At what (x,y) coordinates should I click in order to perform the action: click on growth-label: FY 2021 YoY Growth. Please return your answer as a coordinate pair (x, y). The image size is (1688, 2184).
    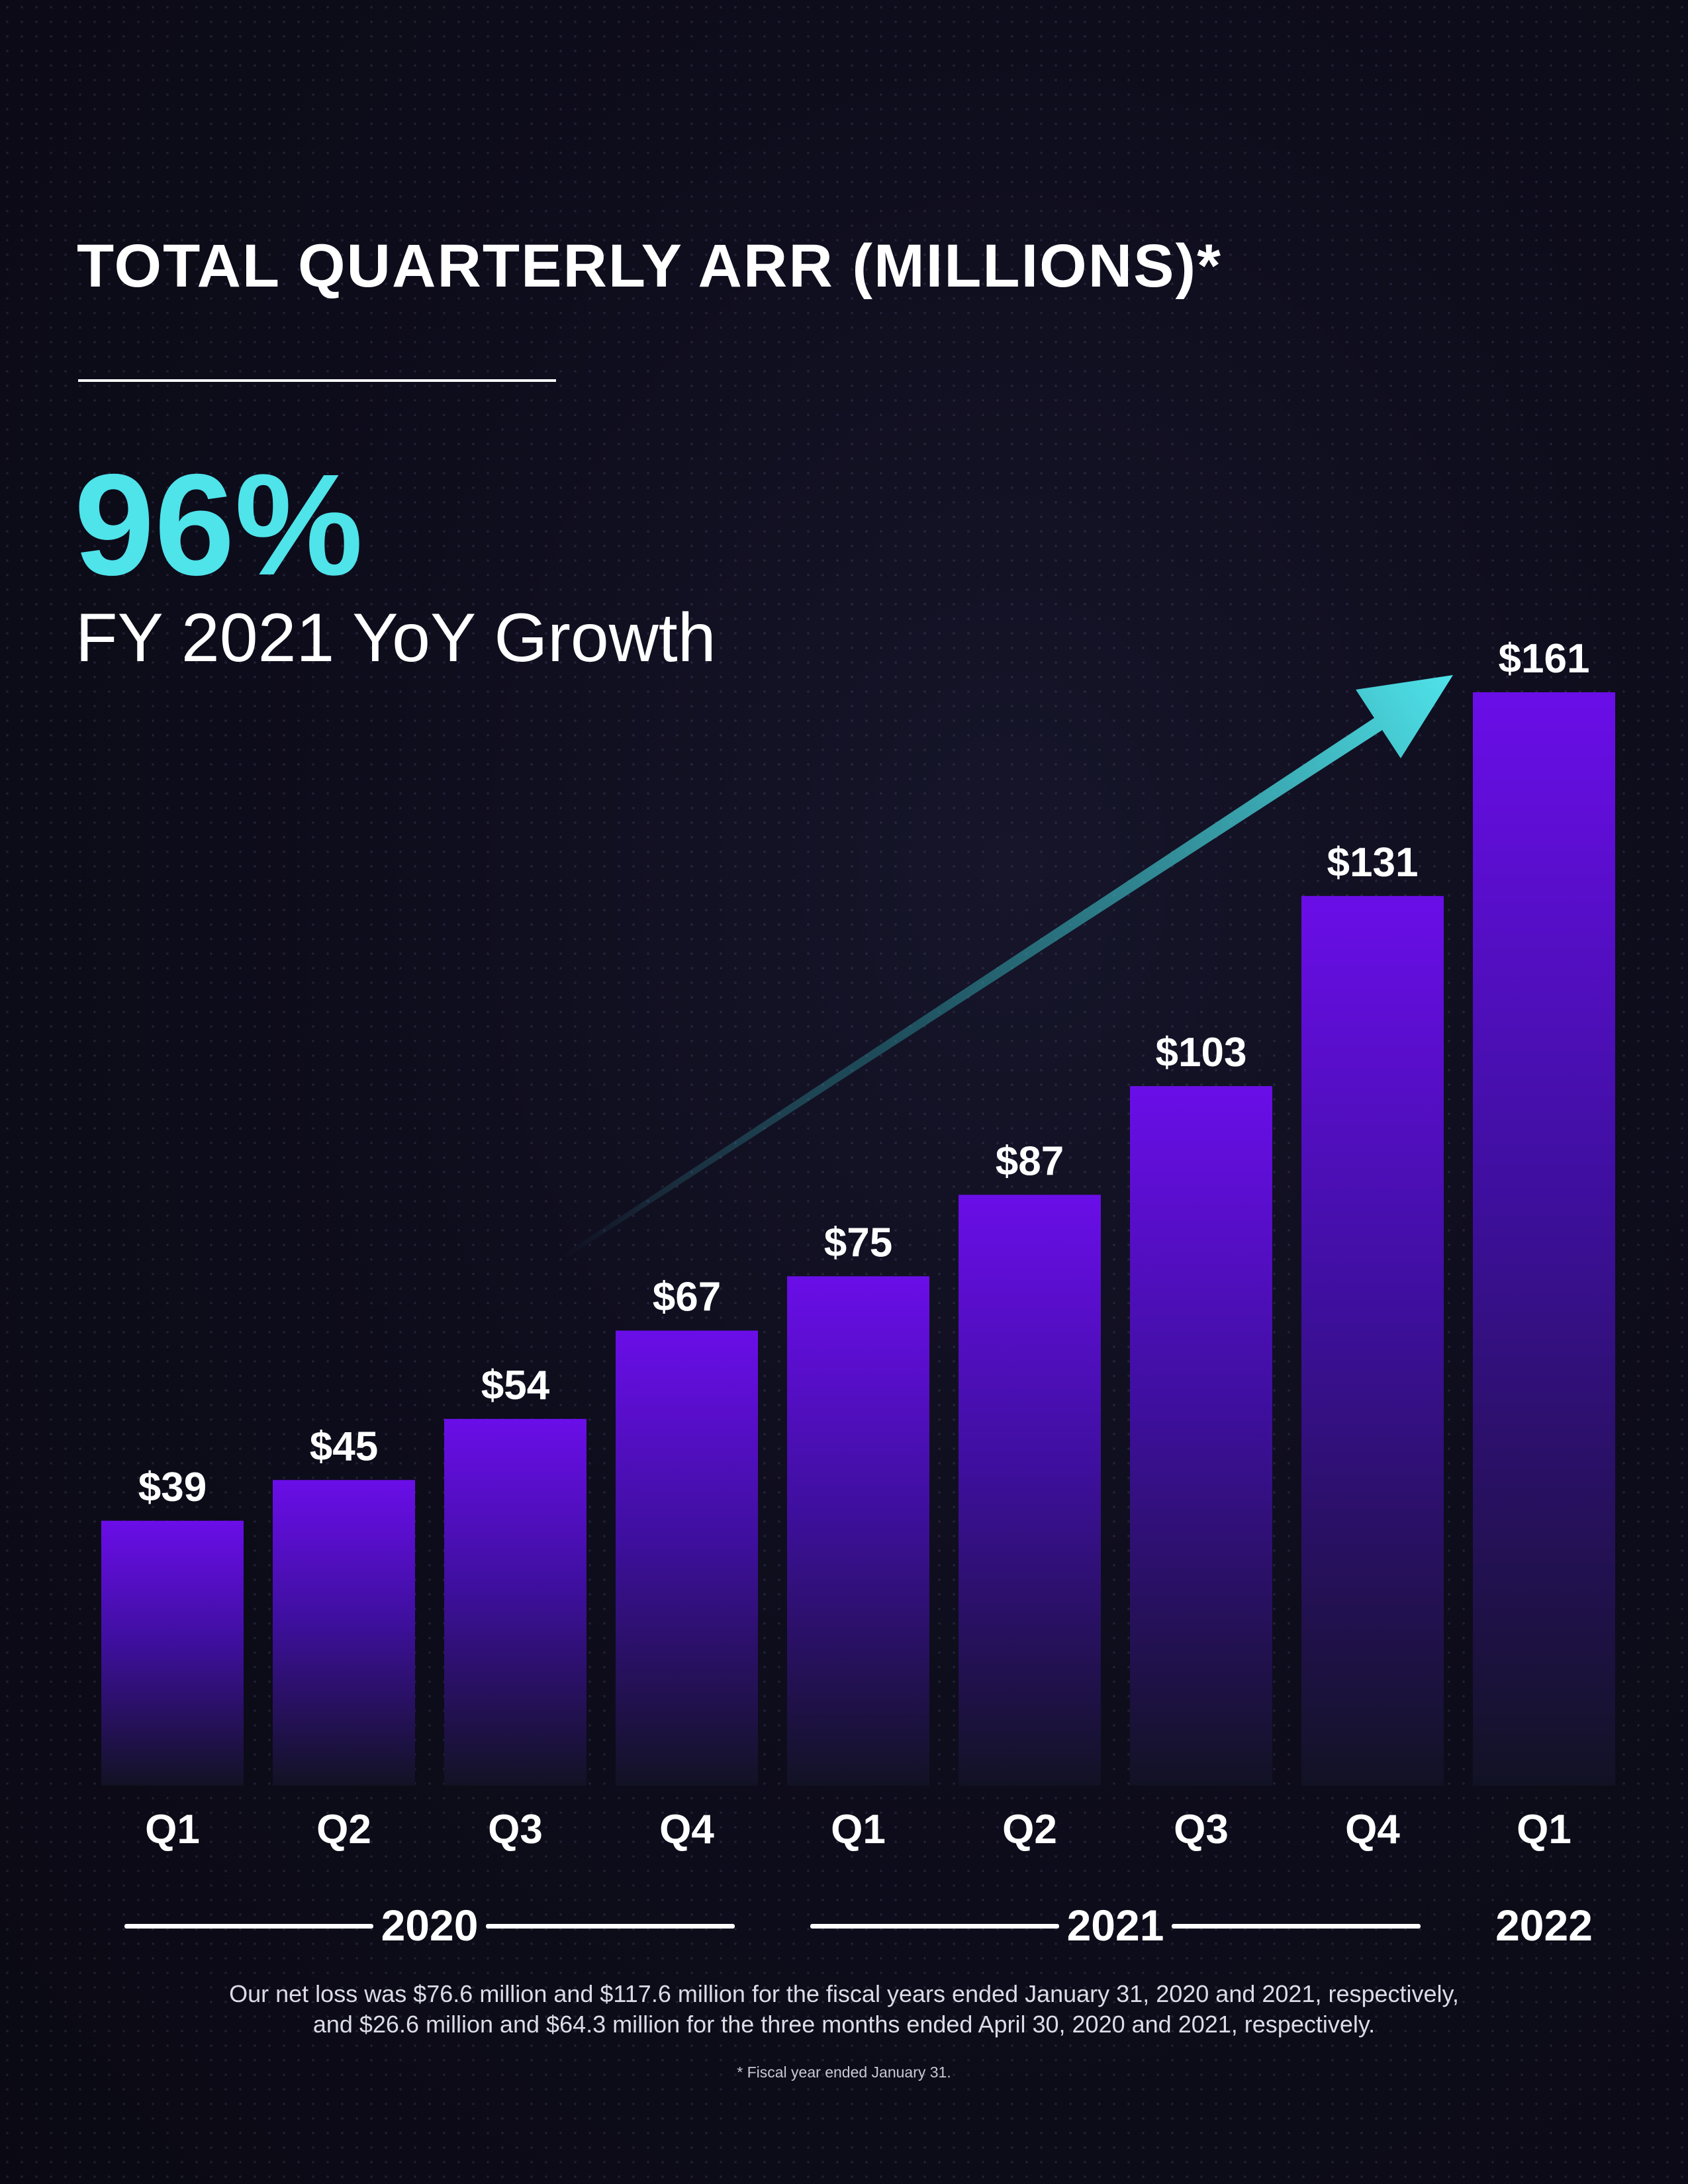
    Looking at the image, I should click on (395, 638).